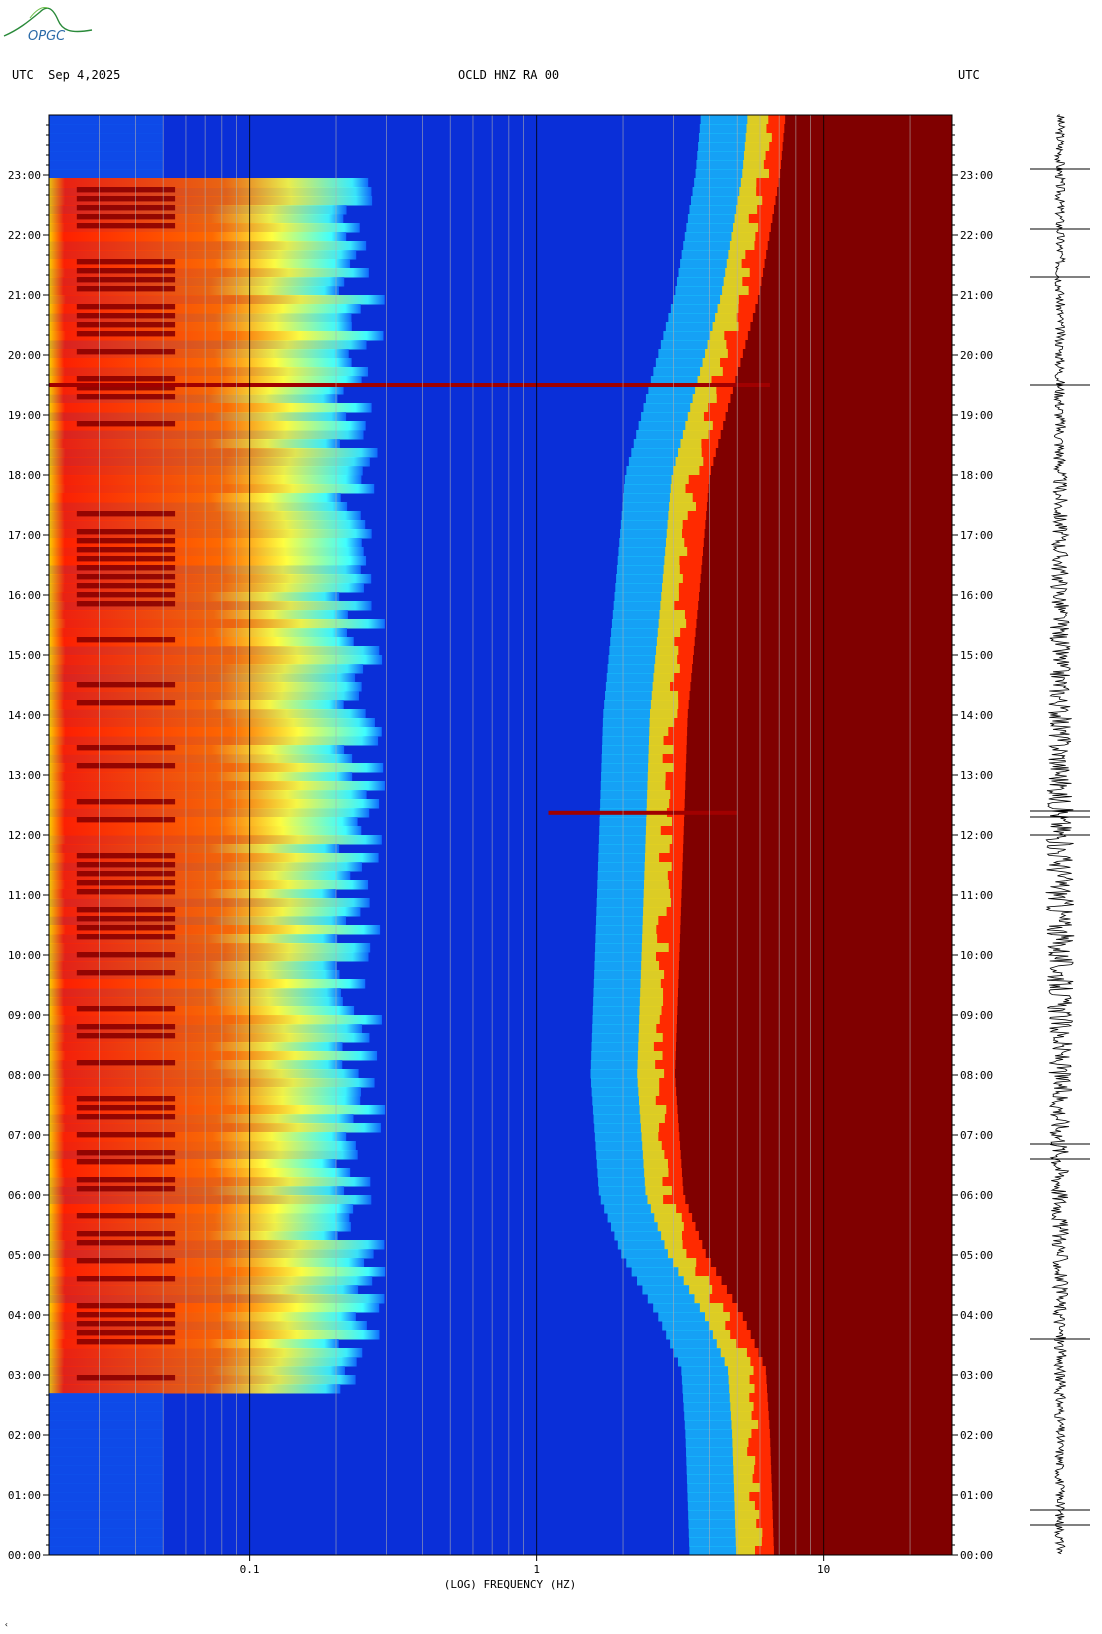 The image size is (1102, 1634). What do you see at coordinates (106, 1506) in the screenshot?
I see `quiet-lowfreq` at bounding box center [106, 1506].